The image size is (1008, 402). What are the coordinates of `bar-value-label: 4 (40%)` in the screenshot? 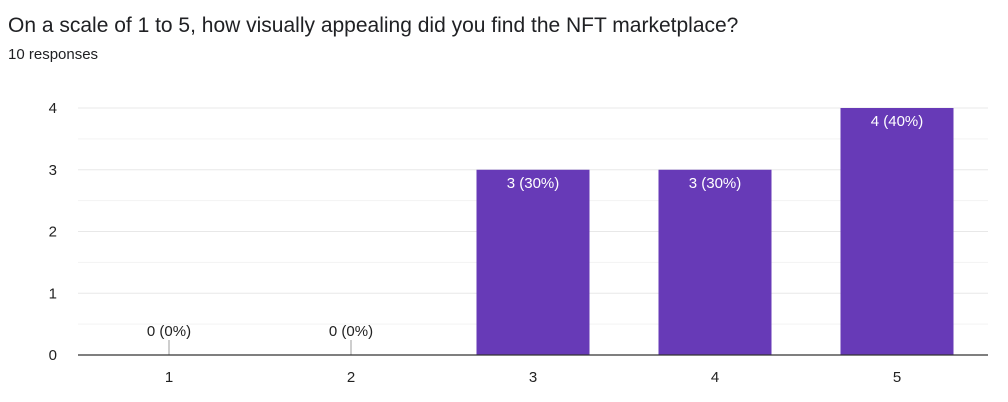 It's located at (897, 121).